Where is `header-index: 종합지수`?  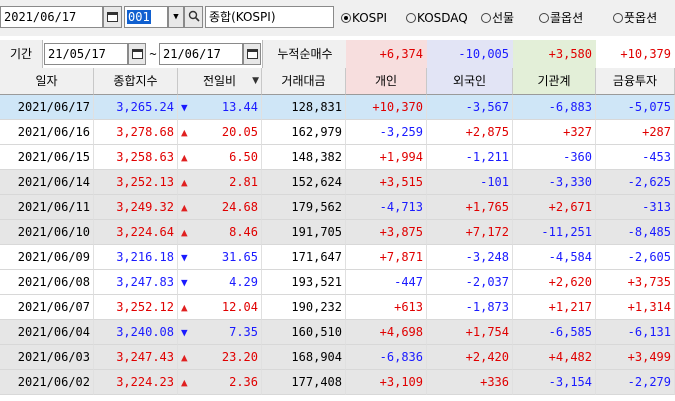
header-index: 종합지수 is located at coordinates (136, 81).